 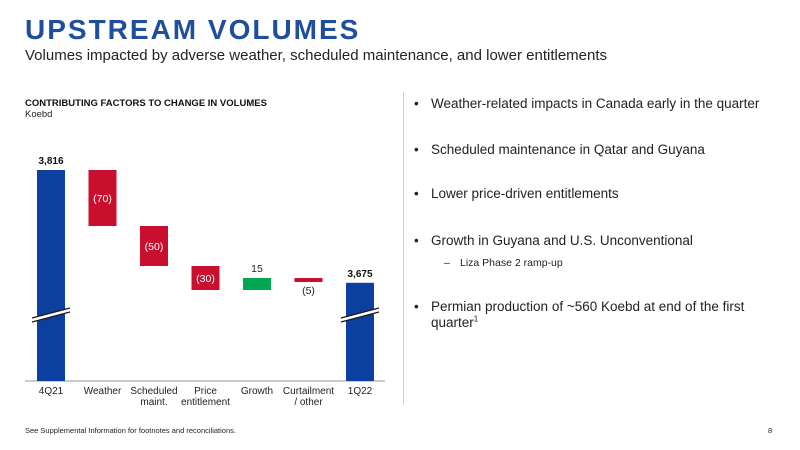 I want to click on data-label-1: (70), so click(x=102, y=199).